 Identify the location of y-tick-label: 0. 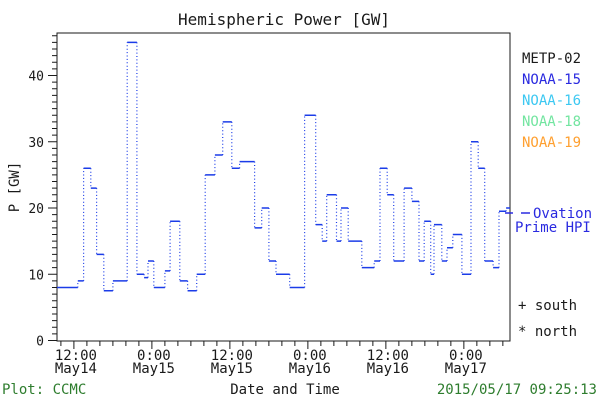
(40, 342).